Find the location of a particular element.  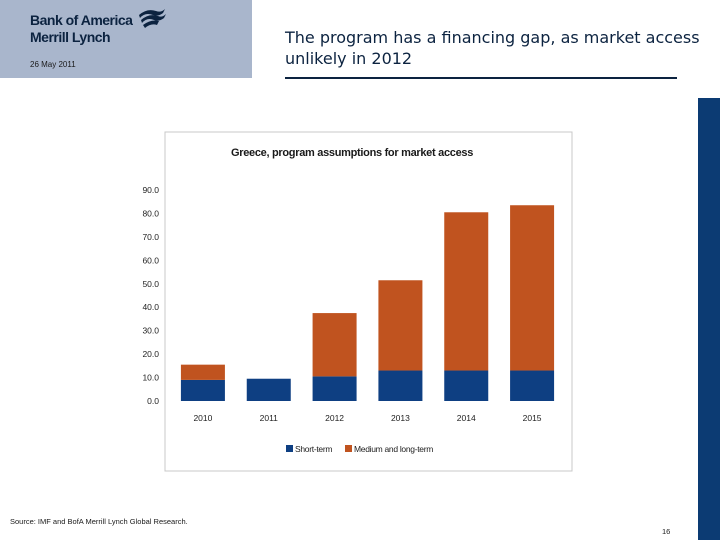

logo-text-line2: Merrill Lynch is located at coordinates (70, 37).